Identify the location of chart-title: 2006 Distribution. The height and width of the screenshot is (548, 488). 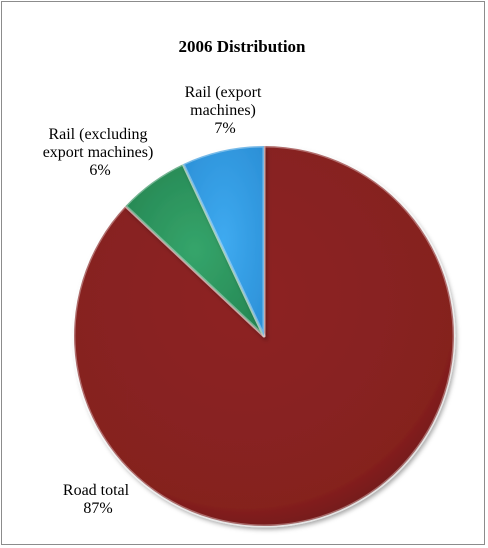
(242, 46).